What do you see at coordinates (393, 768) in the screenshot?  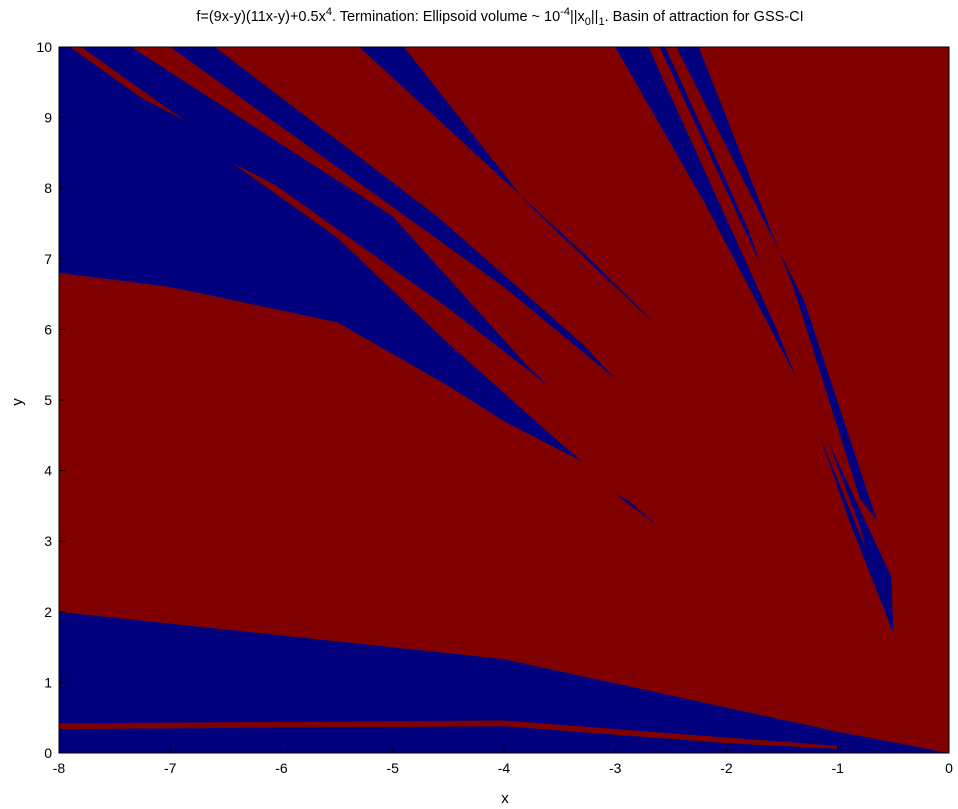 I see `x-tick-label: -5` at bounding box center [393, 768].